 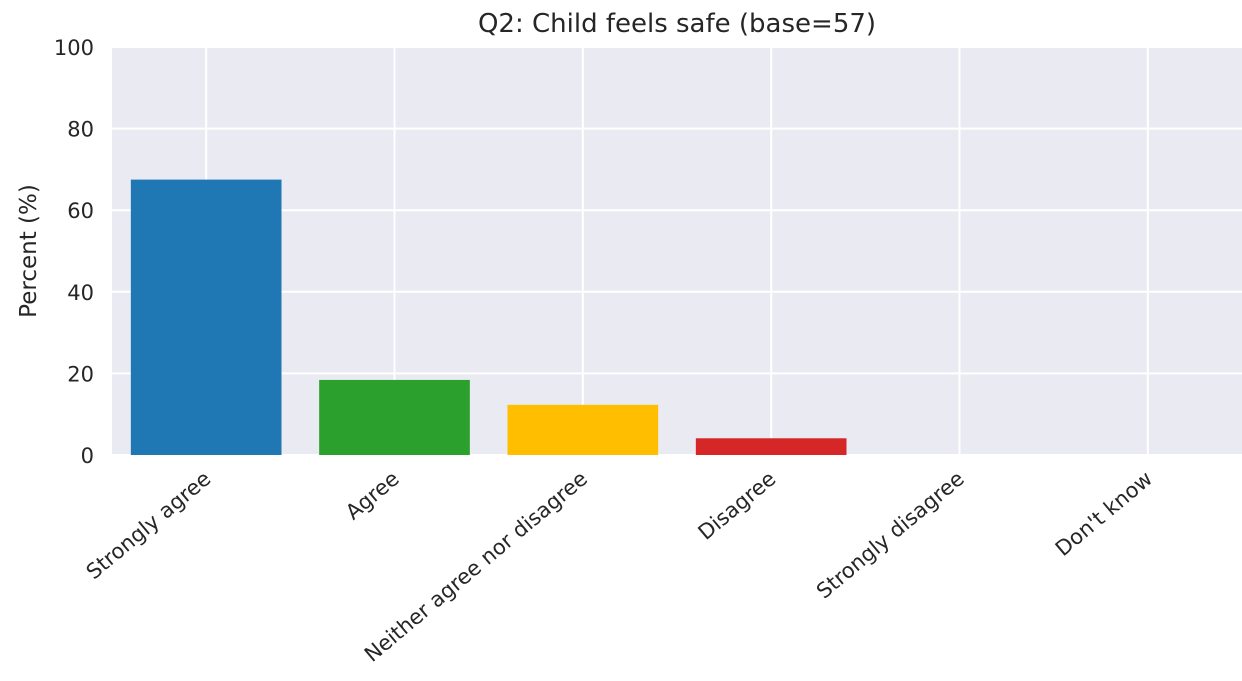 I want to click on y-tick-label: 20, so click(x=80, y=374).